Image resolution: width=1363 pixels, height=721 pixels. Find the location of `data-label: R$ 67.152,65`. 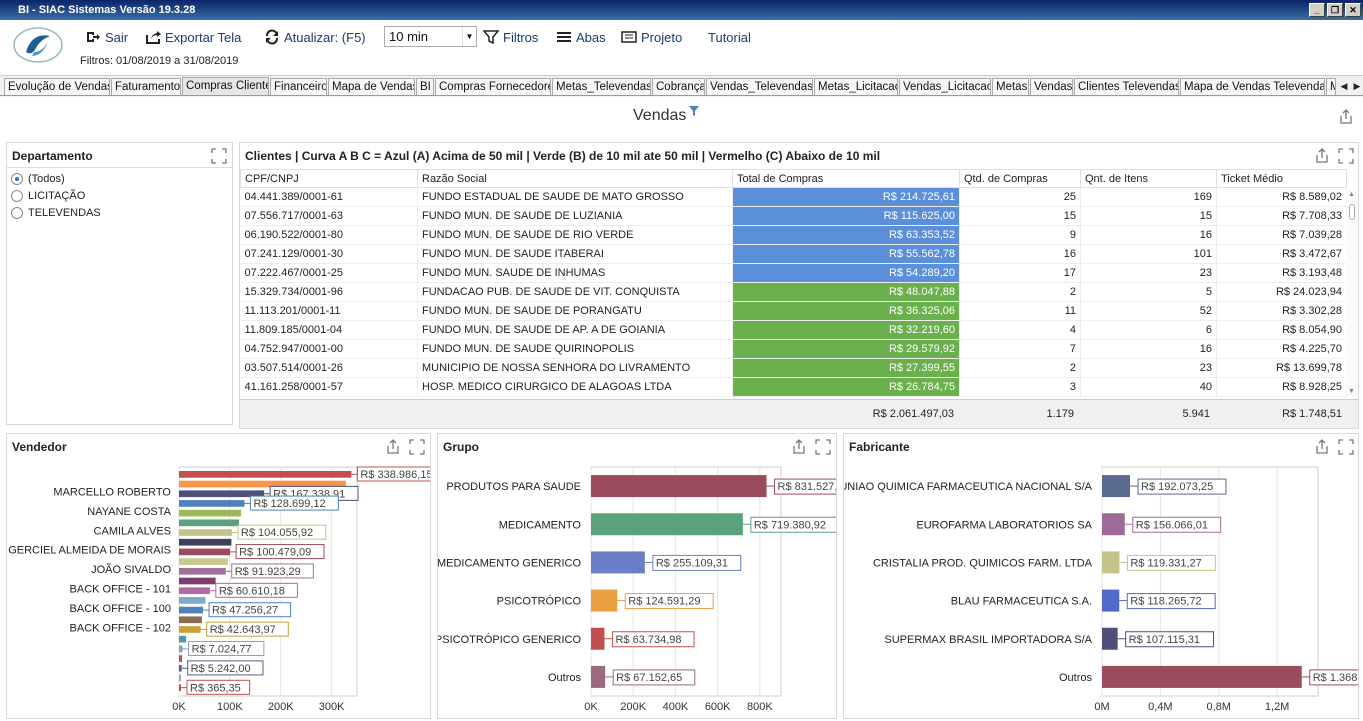

data-label: R$ 67.152,65 is located at coordinates (649, 678).